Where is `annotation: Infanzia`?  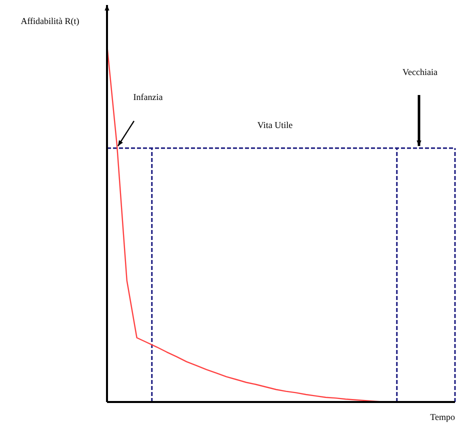
annotation: Infanzia is located at coordinates (148, 97).